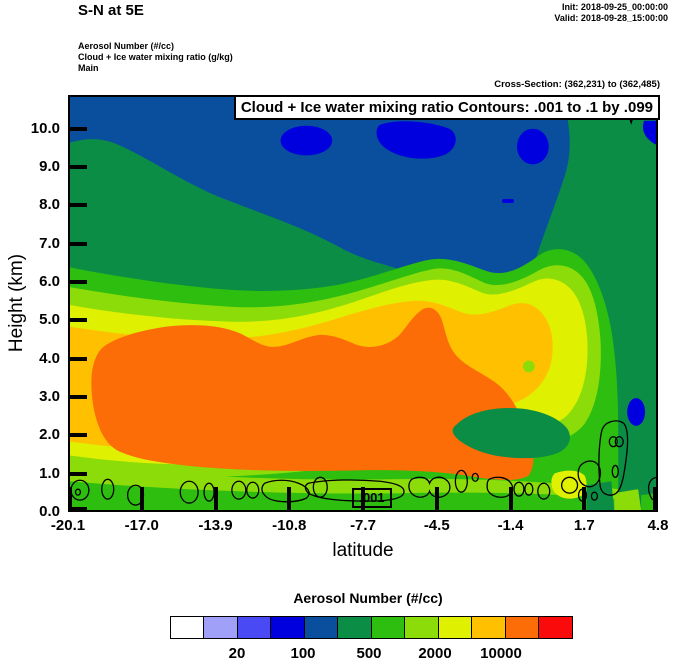  Describe the element at coordinates (49, 281) in the screenshot. I see `y-tick-label: 6.0` at that location.